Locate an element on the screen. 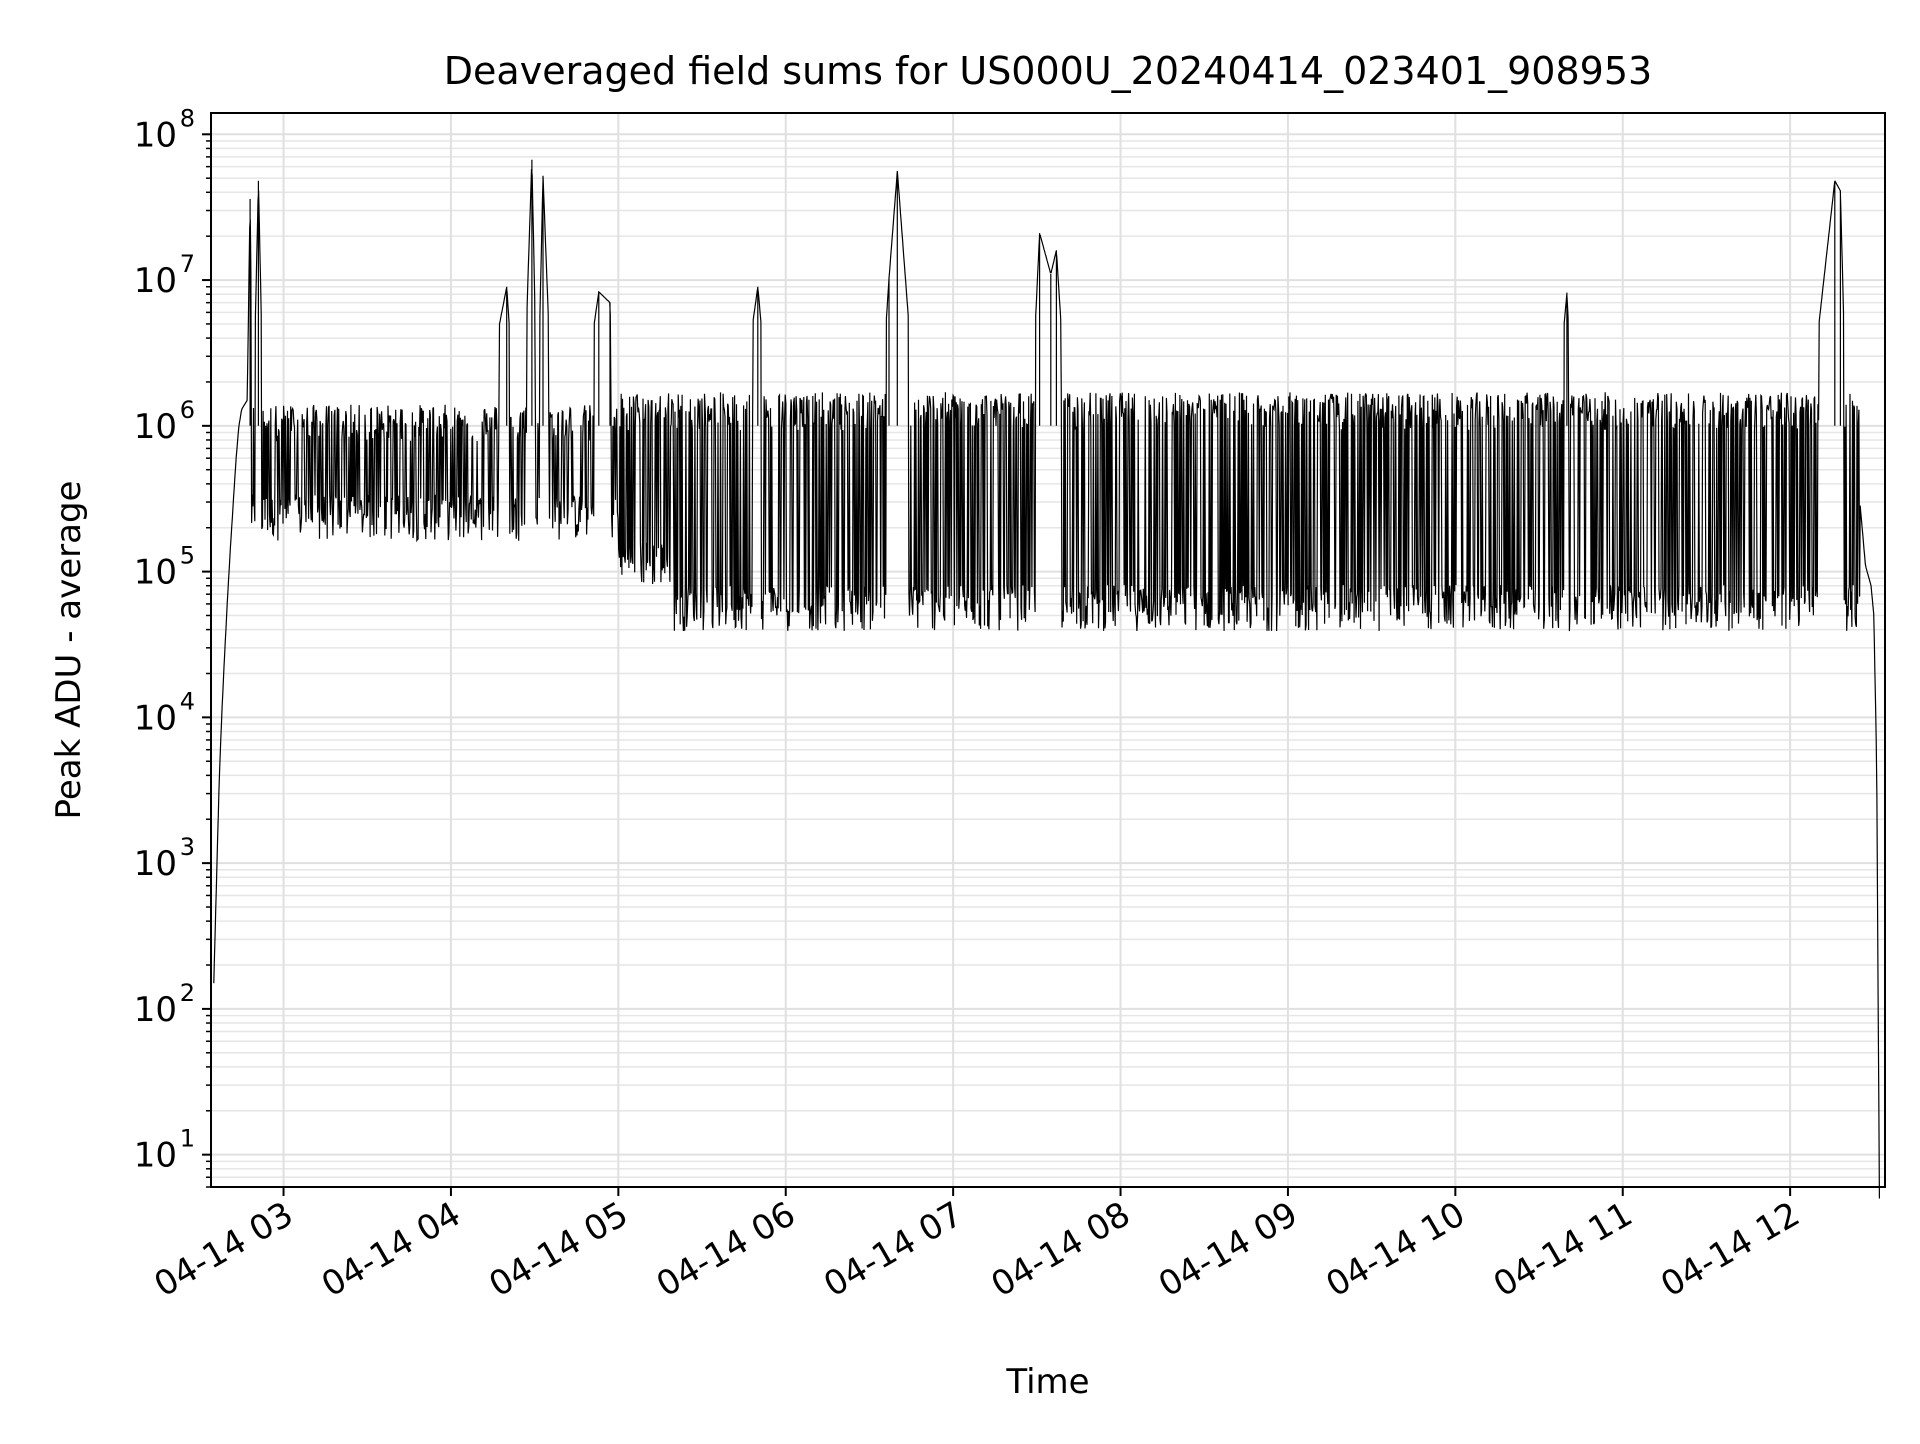 This screenshot has height=1444, width=1920. y-tick-label-exponent: 2 is located at coordinates (187, 993).